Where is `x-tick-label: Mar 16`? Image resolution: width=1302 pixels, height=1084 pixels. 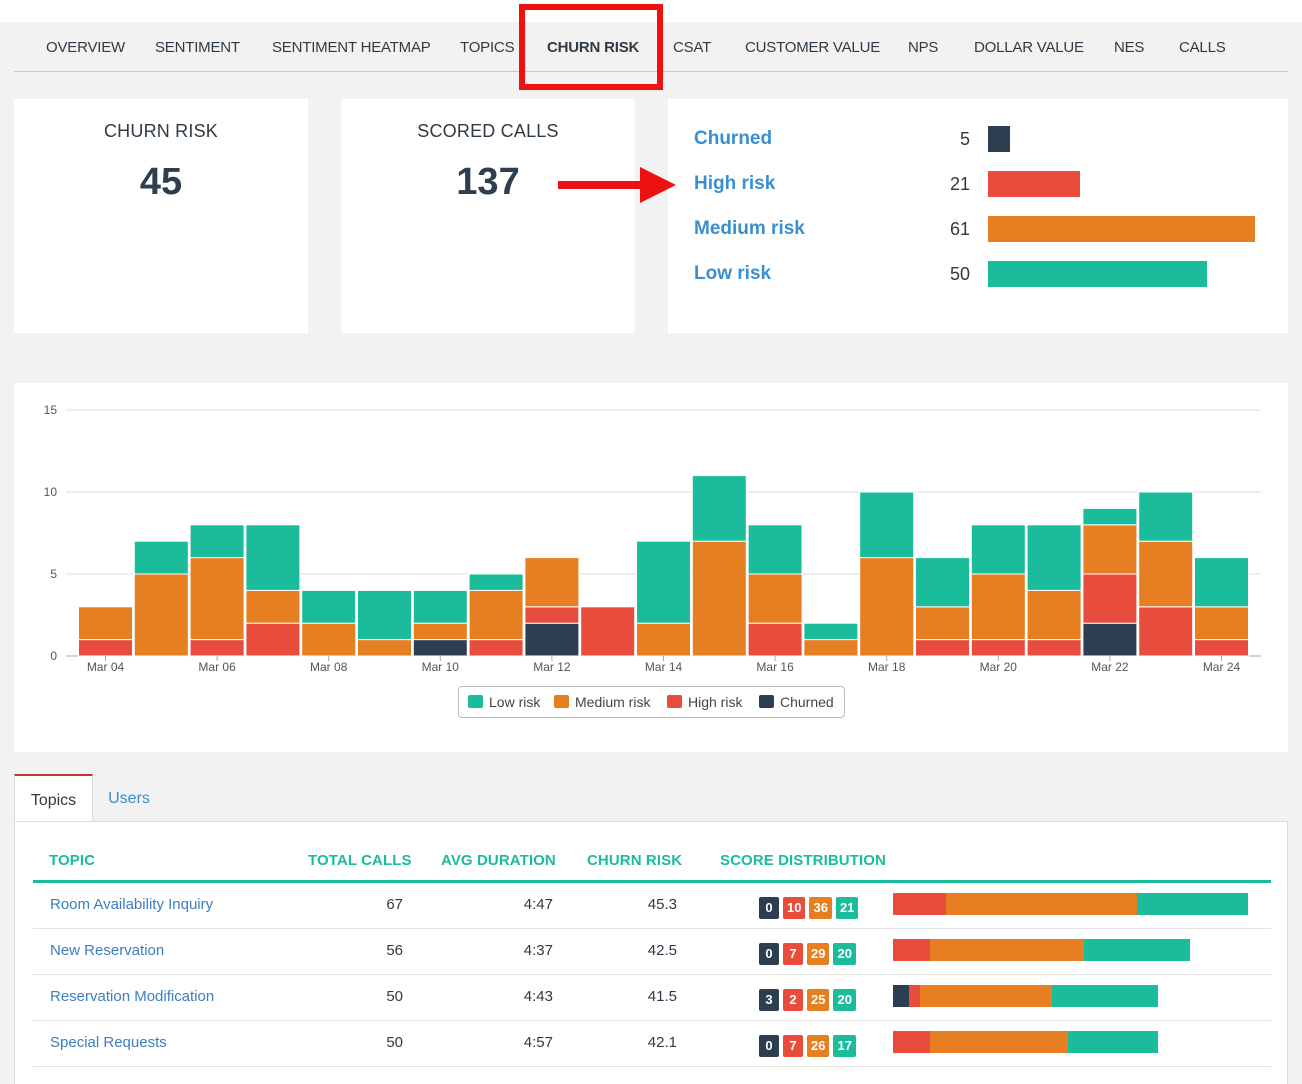
x-tick-label: Mar 16 is located at coordinates (775, 667).